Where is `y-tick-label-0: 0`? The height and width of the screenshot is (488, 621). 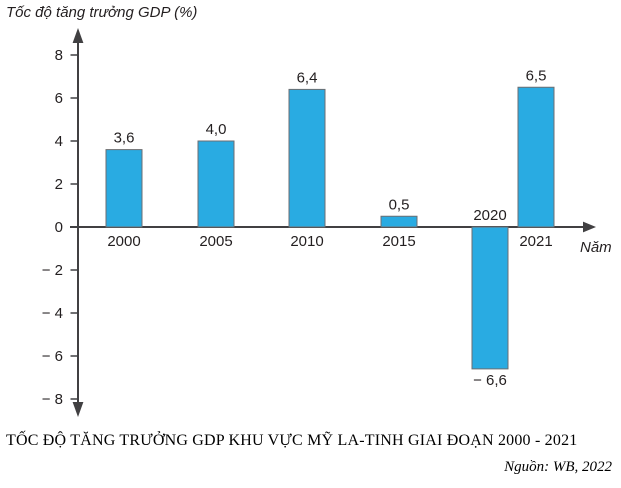 y-tick-label-0: 0 is located at coordinates (59, 227).